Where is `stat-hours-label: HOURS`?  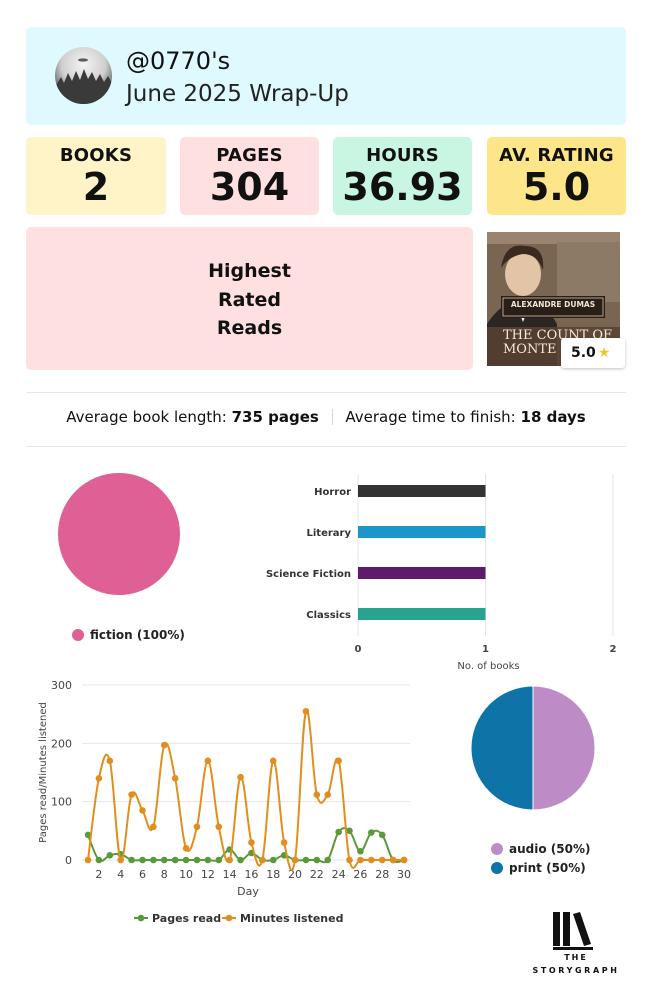
stat-hours-label: HOURS is located at coordinates (402, 155).